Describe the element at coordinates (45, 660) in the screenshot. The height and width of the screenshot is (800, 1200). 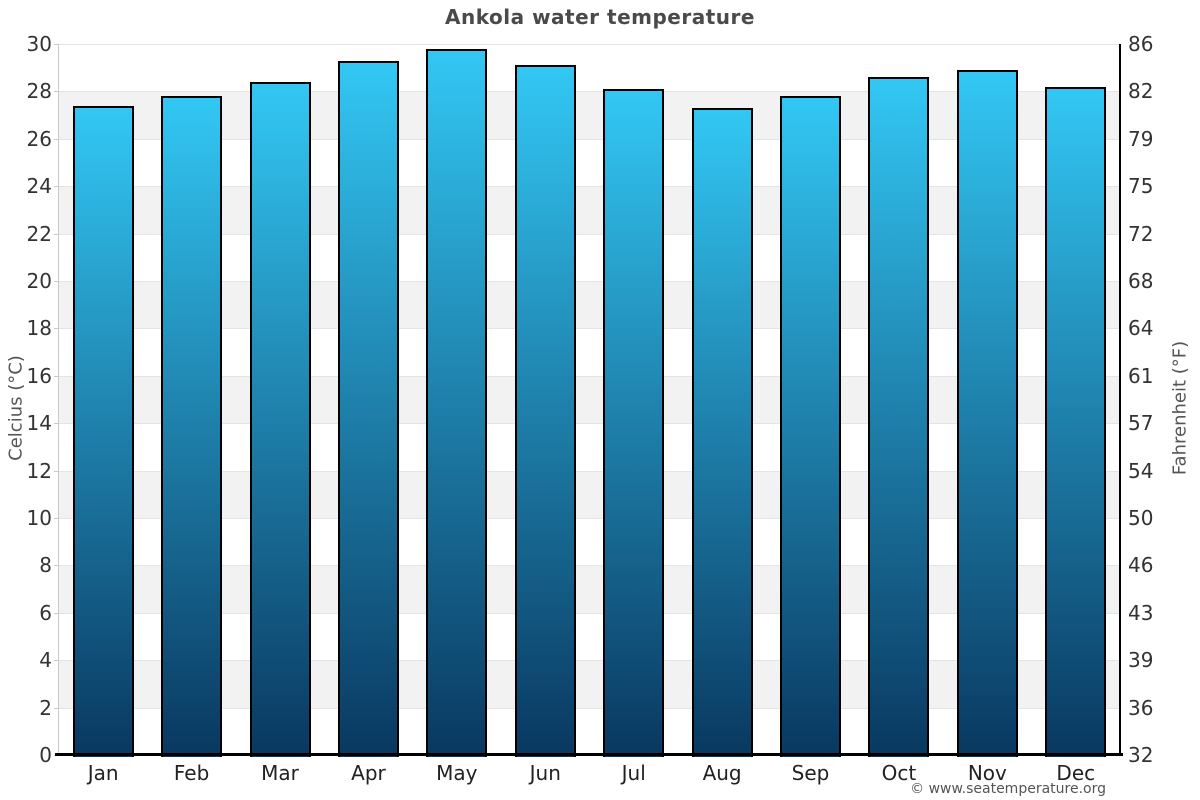
I see `celsius-tick-label: 4` at that location.